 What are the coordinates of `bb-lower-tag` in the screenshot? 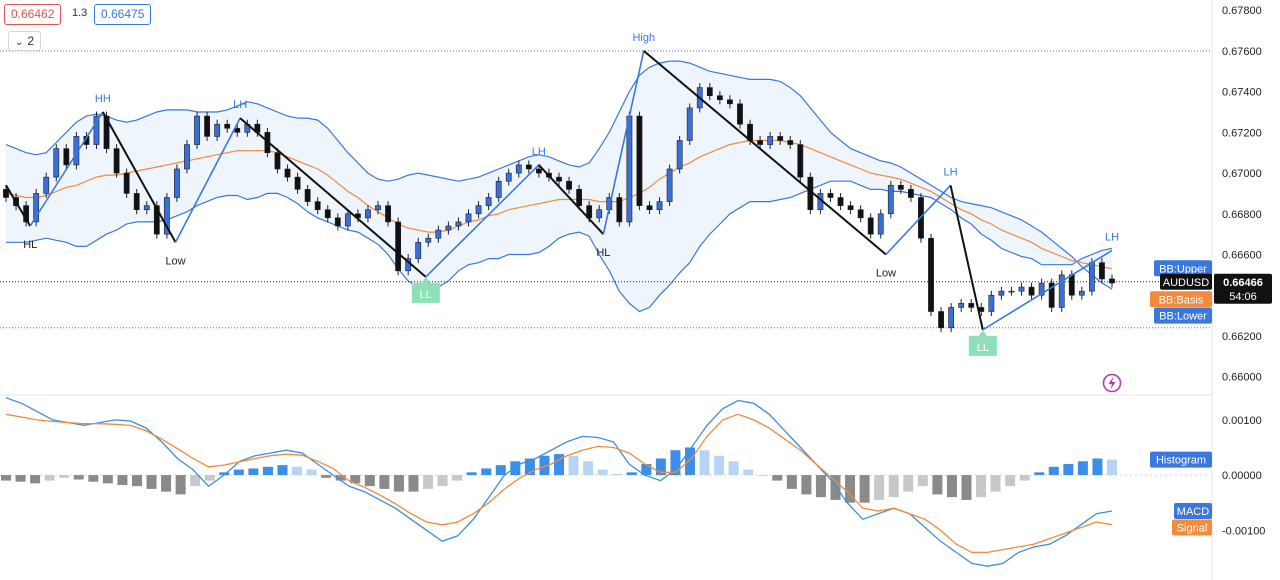 It's located at (1183, 315).